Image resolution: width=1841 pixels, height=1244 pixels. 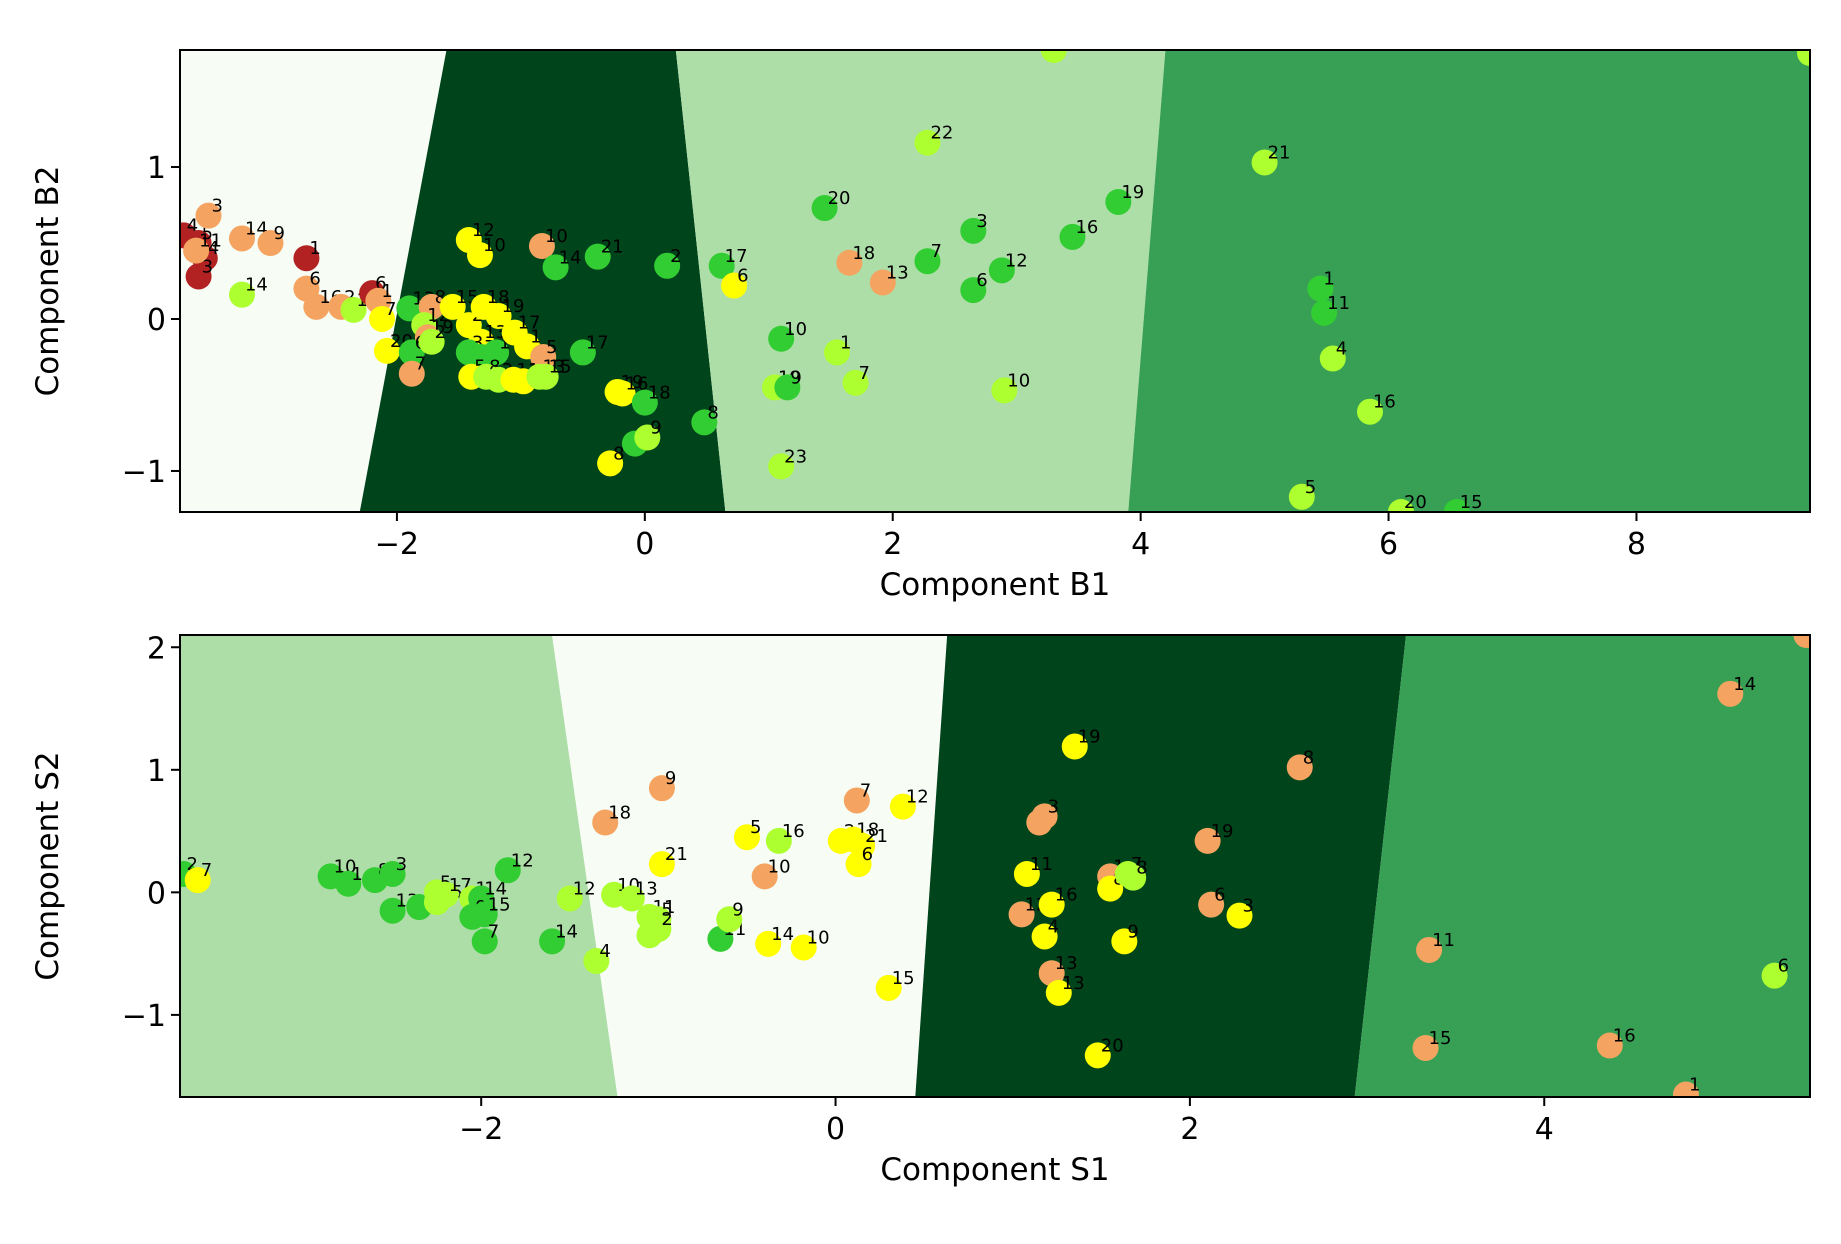 What do you see at coordinates (529, 323) in the screenshot?
I see `point-label: 17` at bounding box center [529, 323].